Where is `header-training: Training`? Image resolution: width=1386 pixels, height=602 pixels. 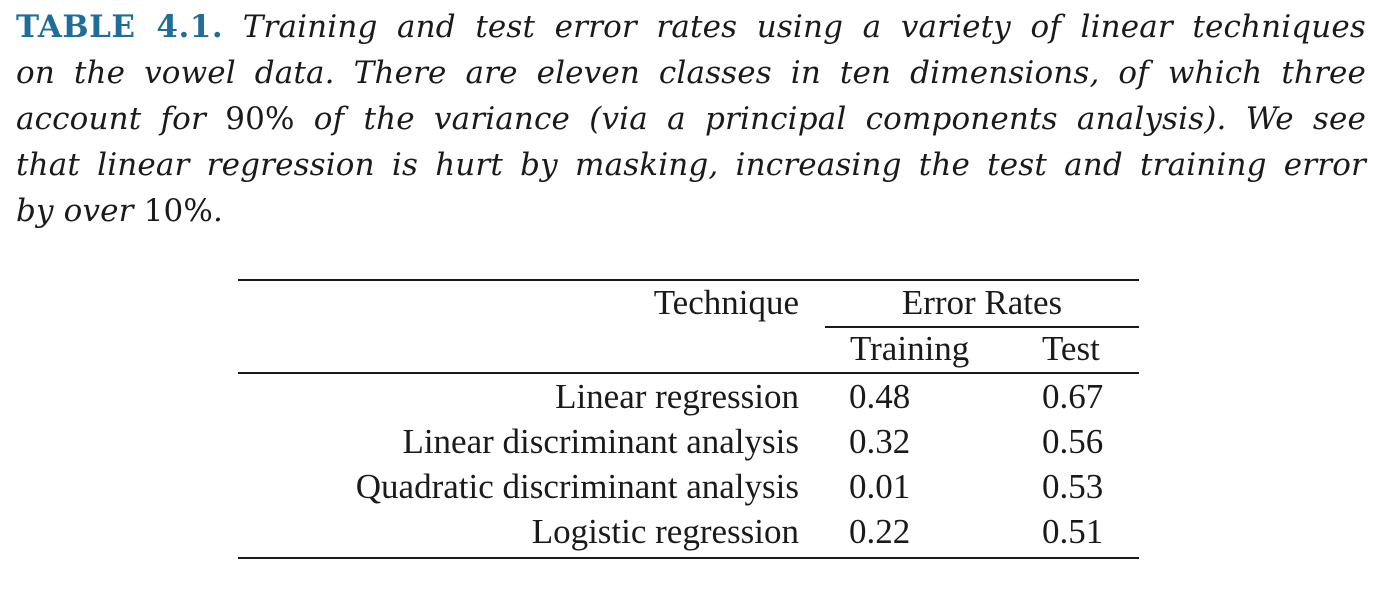
header-training: Training is located at coordinates (910, 348).